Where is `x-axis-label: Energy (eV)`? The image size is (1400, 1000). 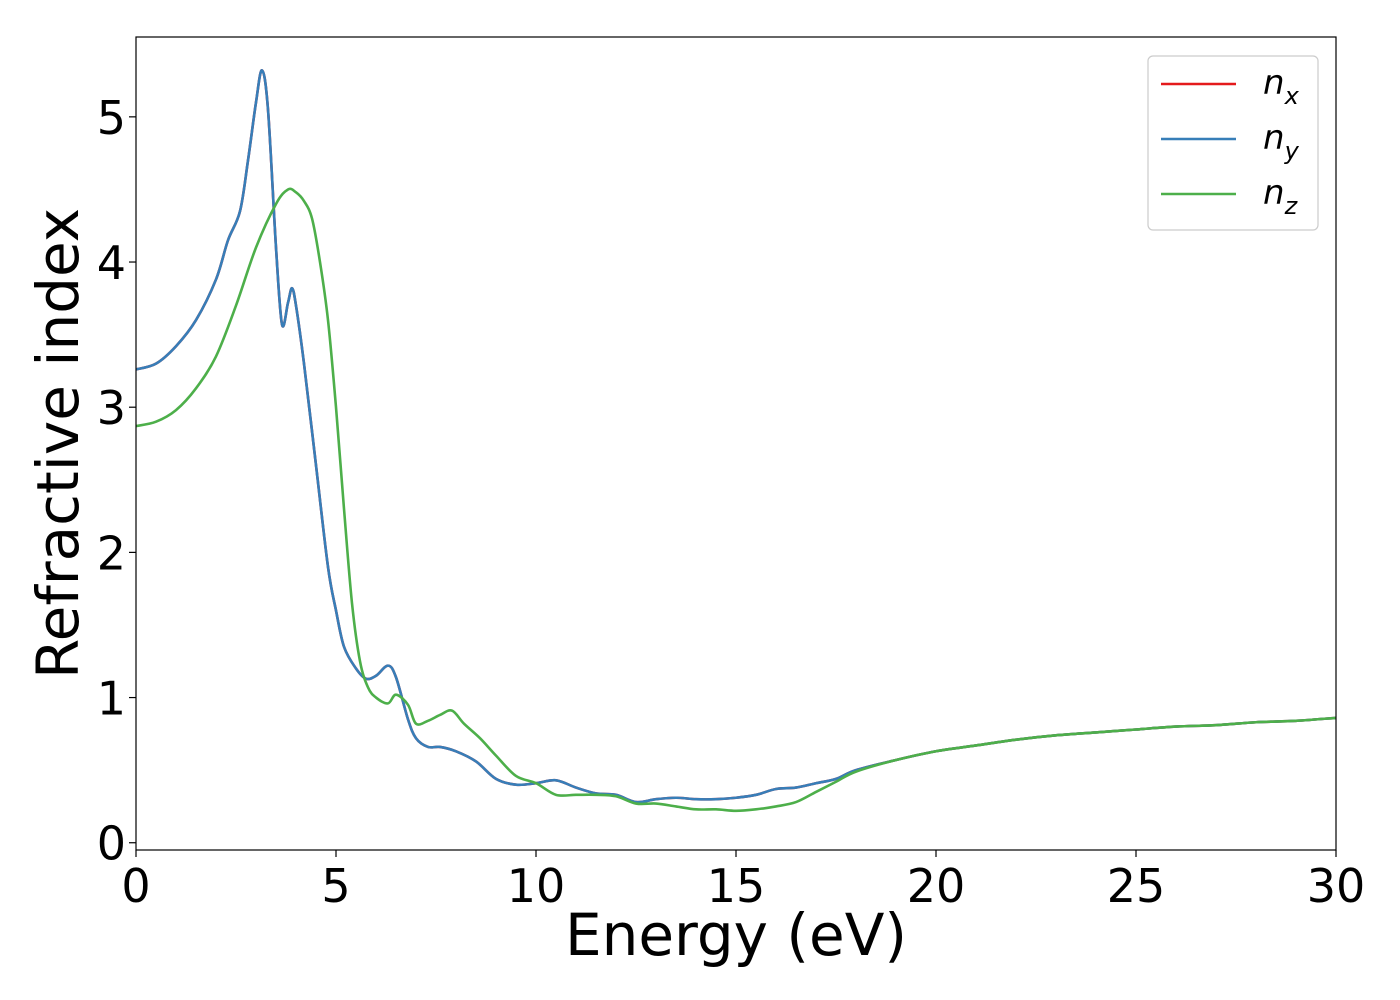 x-axis-label: Energy (eV) is located at coordinates (736, 935).